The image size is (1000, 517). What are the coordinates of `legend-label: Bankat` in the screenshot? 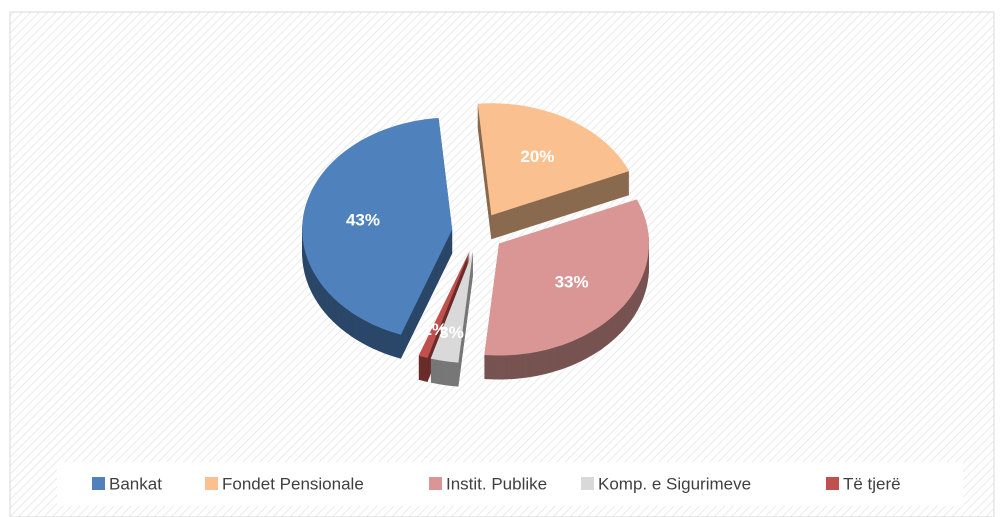 It's located at (135, 483).